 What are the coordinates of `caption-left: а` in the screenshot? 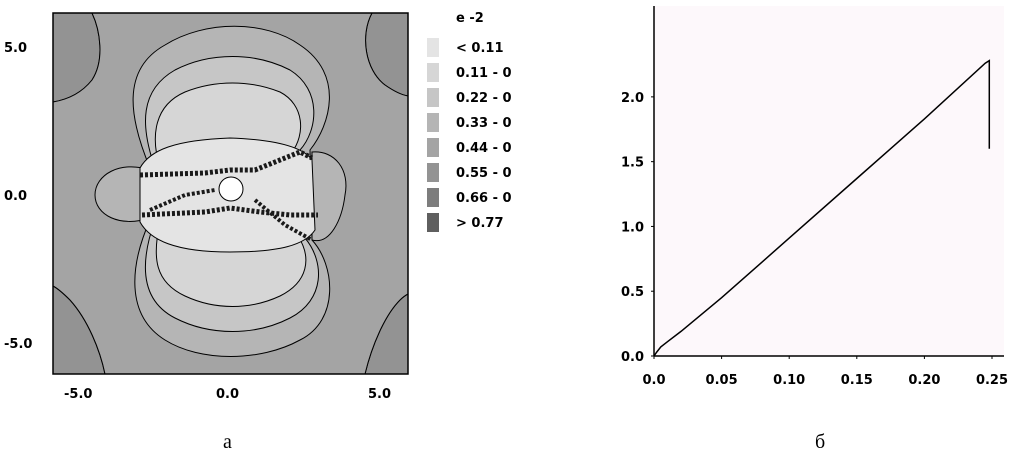 It's located at (227, 442).